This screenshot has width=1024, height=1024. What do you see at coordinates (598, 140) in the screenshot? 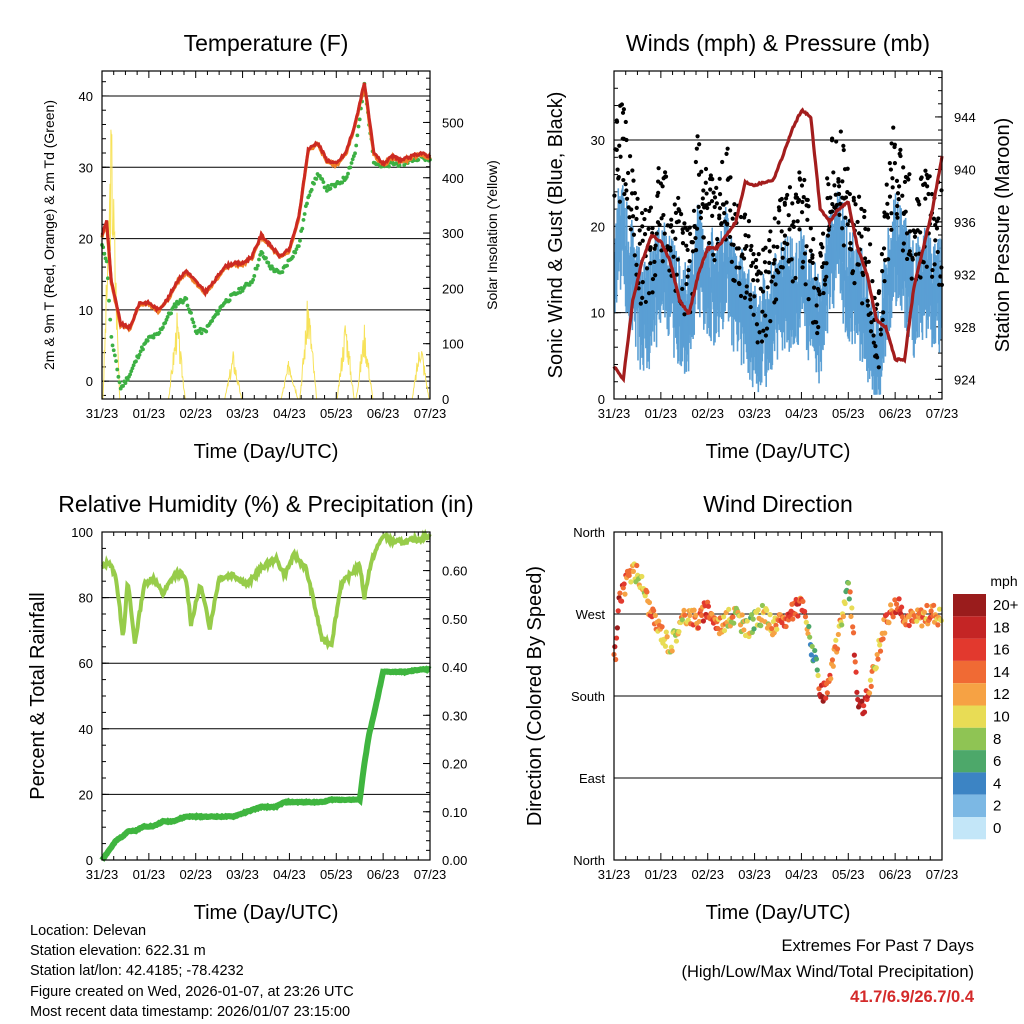
I see `y-tick-label: 30` at bounding box center [598, 140].